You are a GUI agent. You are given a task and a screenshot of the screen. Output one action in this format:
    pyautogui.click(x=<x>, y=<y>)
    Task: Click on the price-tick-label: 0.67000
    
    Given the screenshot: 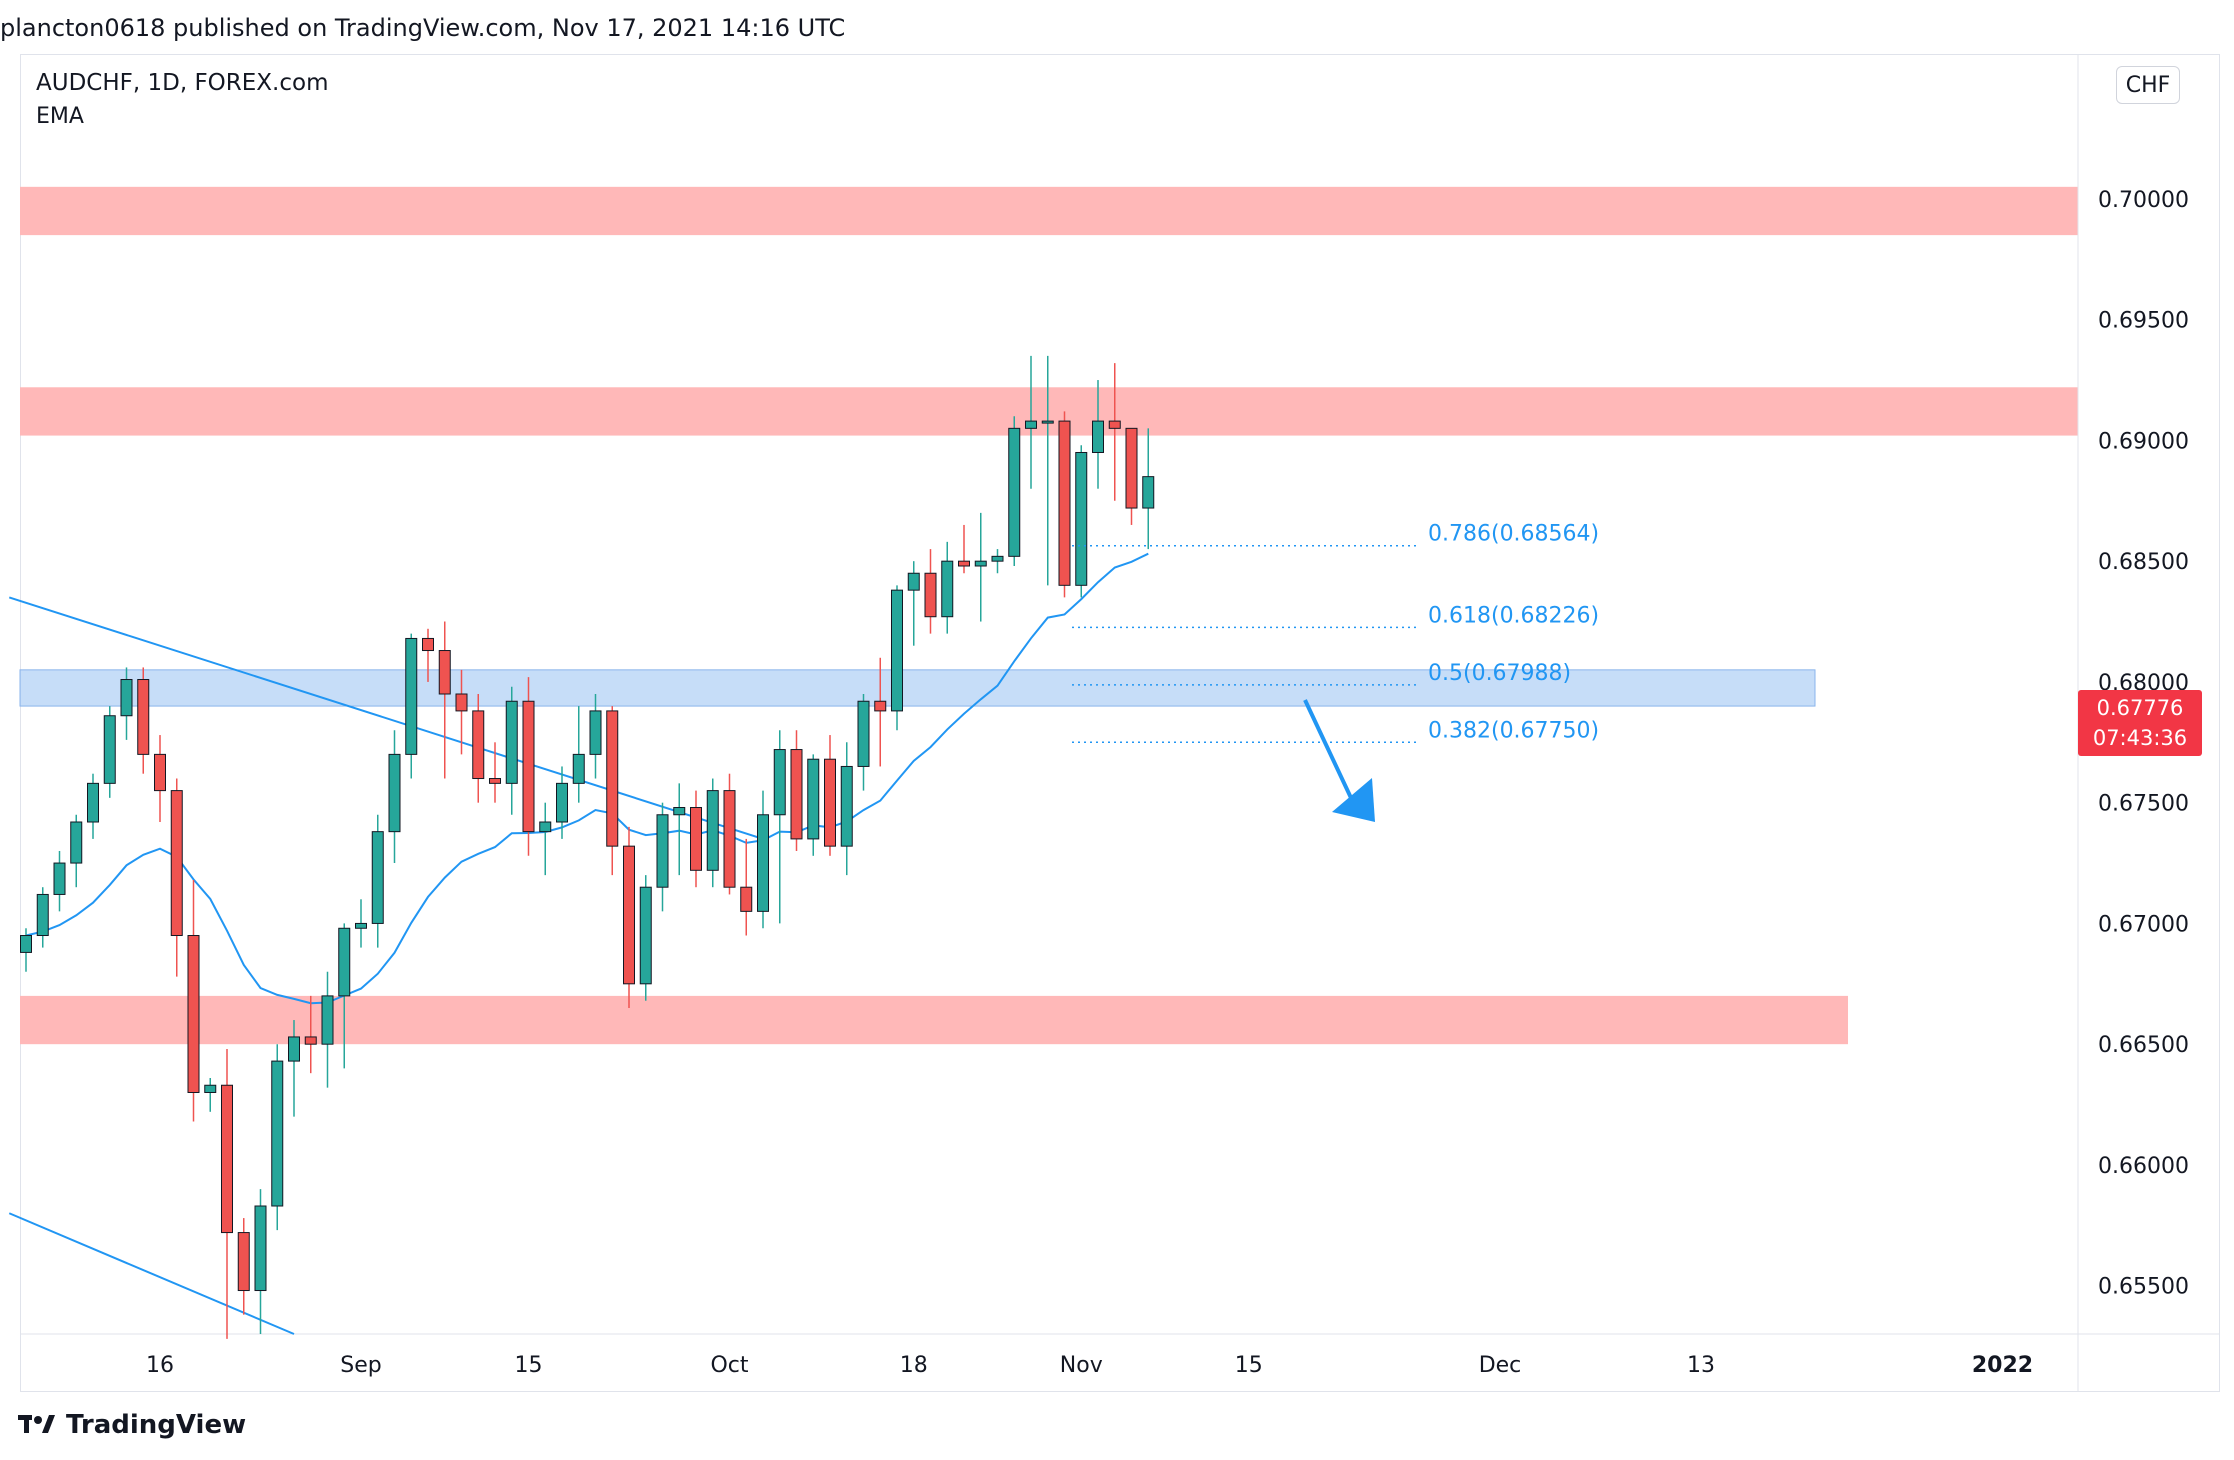 What is the action you would take?
    pyautogui.click(x=2143, y=924)
    